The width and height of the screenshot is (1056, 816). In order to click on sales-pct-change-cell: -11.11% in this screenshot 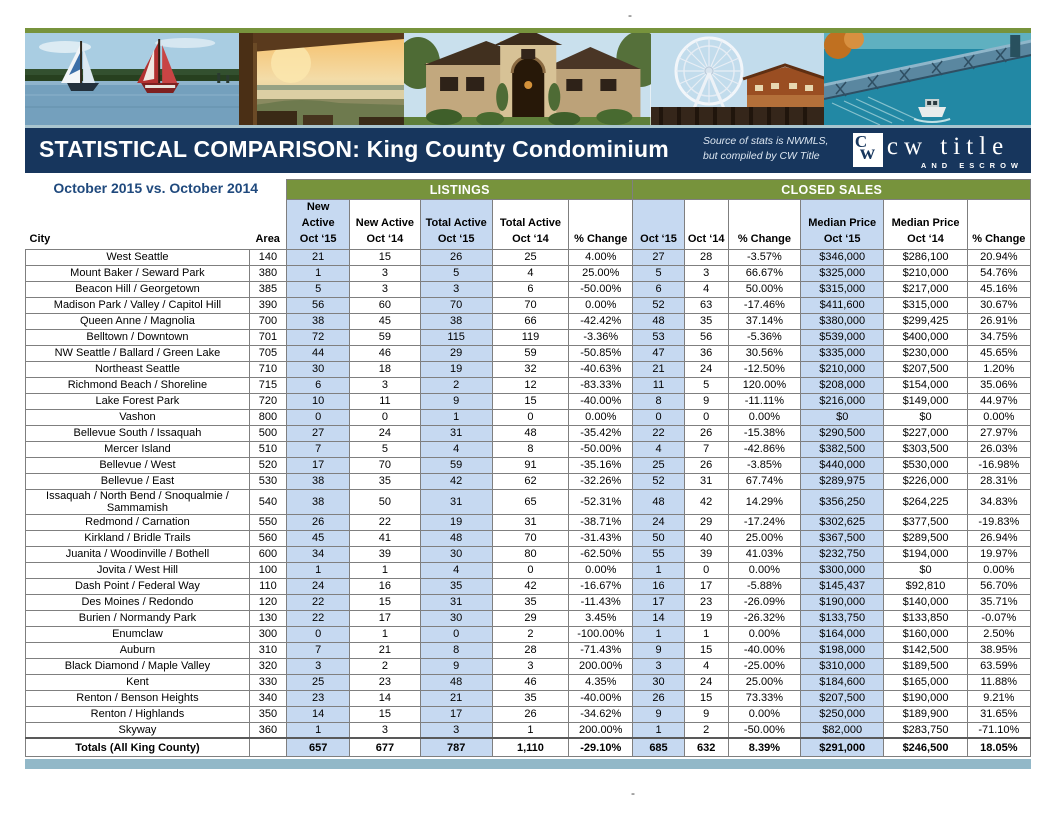, I will do `click(764, 401)`.